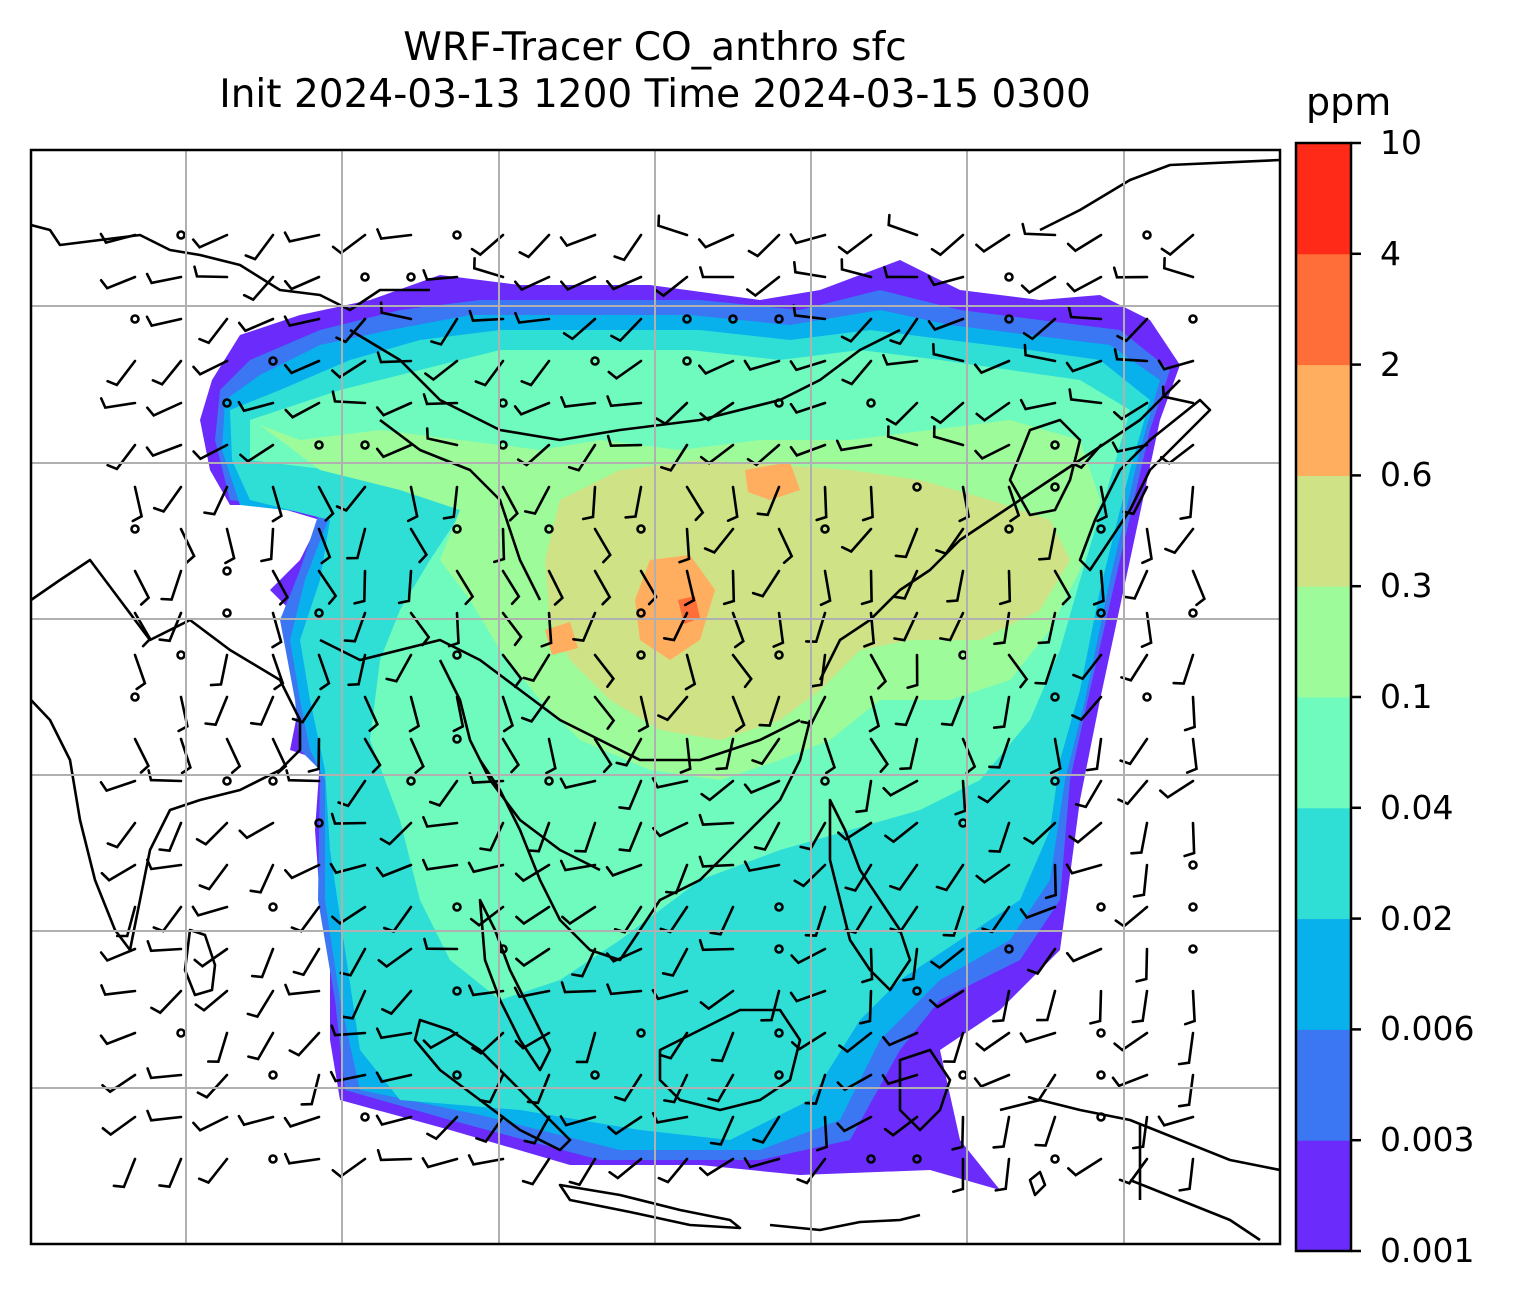 This screenshot has width=1528, height=1306. Describe the element at coordinates (1037, 1183) in the screenshot. I see `coastline-timor` at that location.